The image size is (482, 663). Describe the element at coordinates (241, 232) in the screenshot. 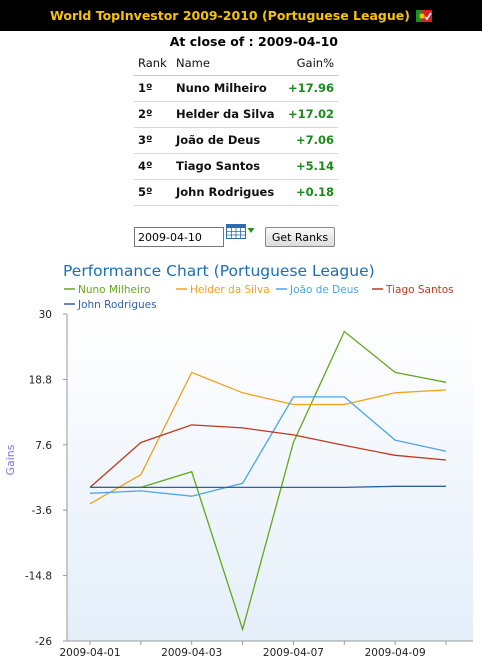

I see `calendar-icon` at that location.